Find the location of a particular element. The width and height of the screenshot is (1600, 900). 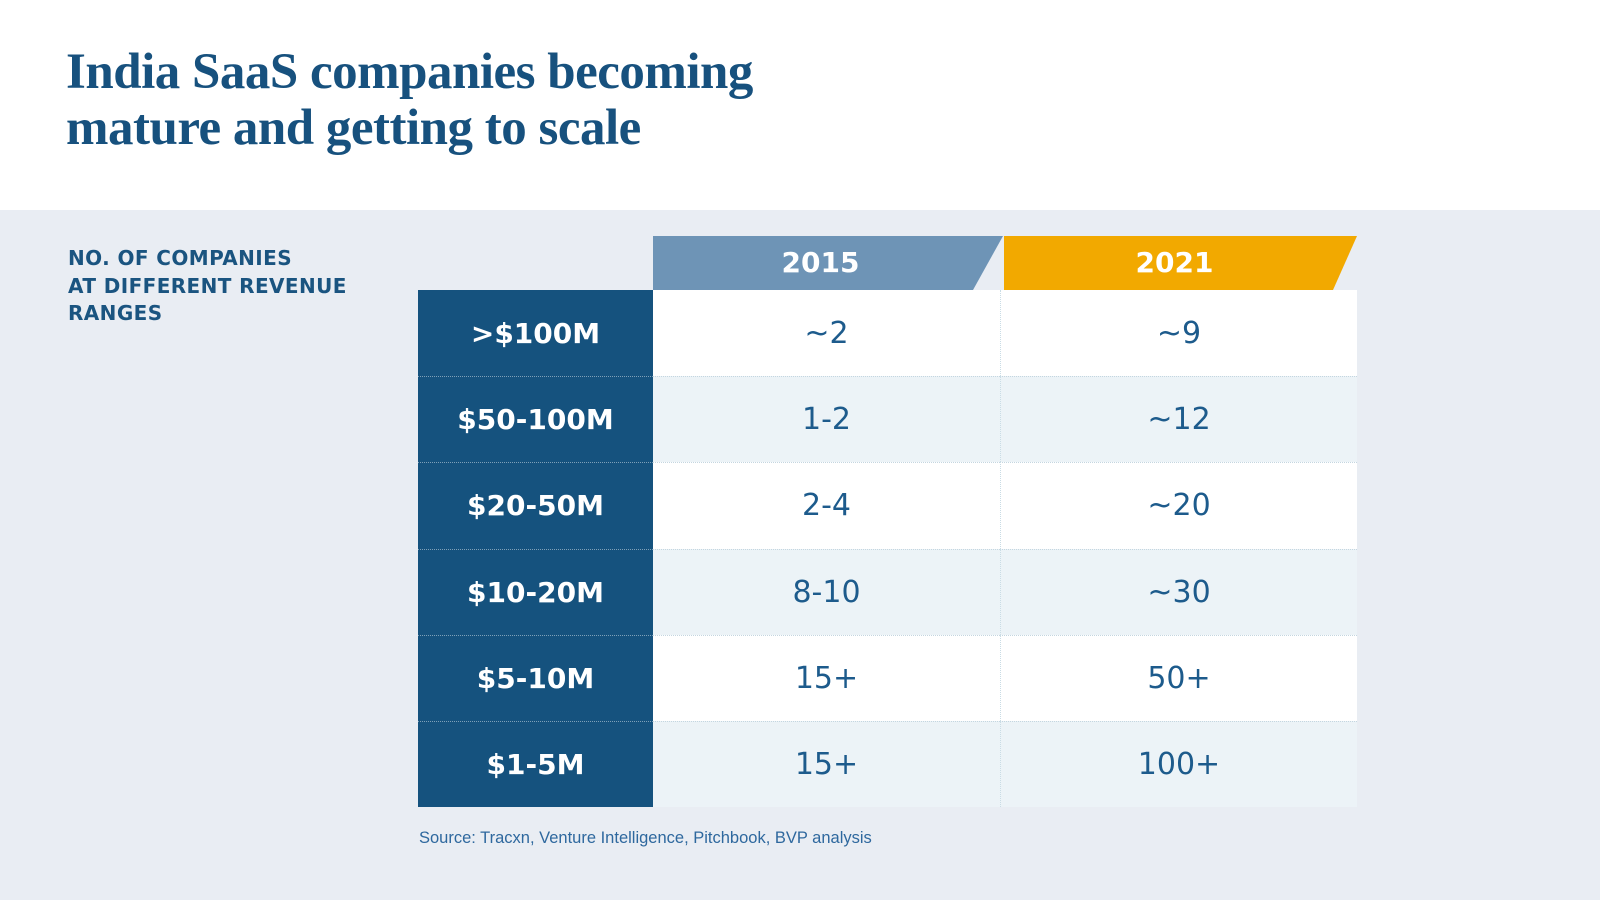

table-row: >$100M ~2 ~9 is located at coordinates (887, 333).